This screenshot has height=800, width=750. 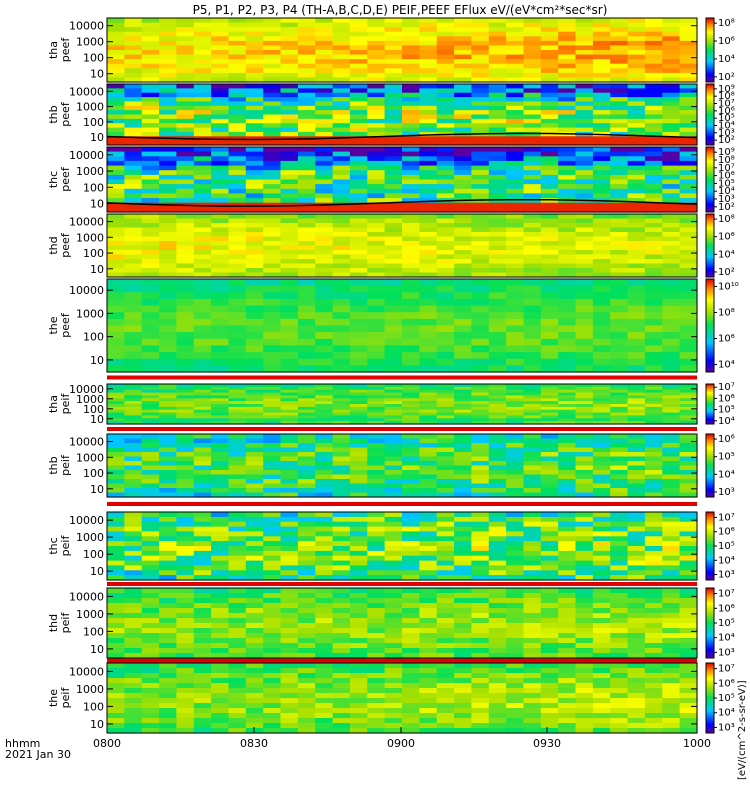 What do you see at coordinates (86, 520) in the screenshot?
I see `y-tick-label: 10000` at bounding box center [86, 520].